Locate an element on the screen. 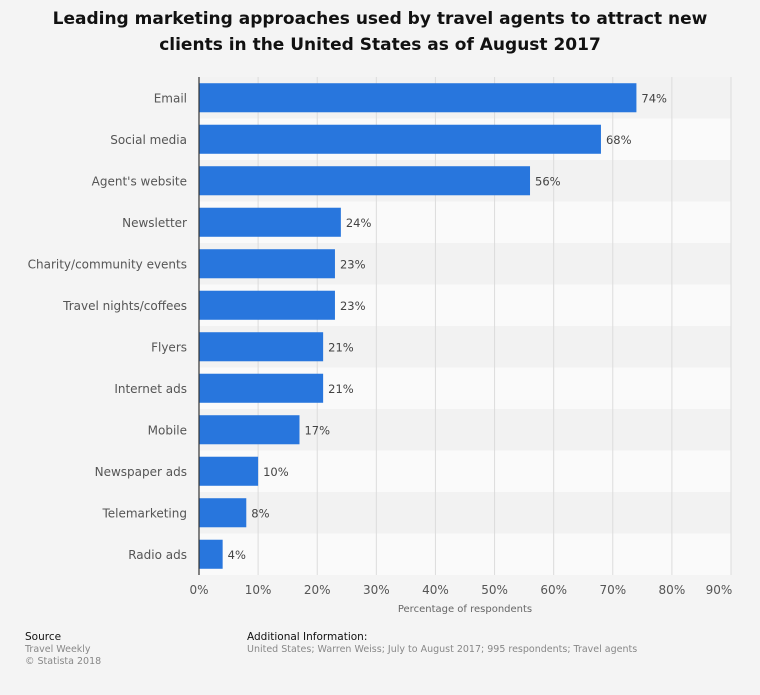 The width and height of the screenshot is (760, 695). value-label: 17% is located at coordinates (317, 430).